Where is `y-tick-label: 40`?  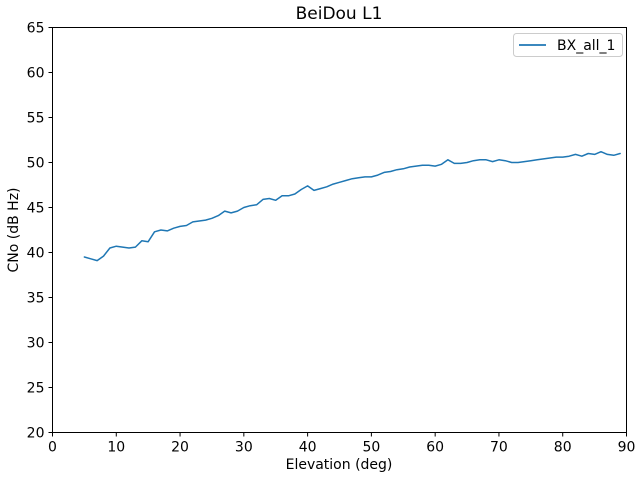 y-tick-label: 40 is located at coordinates (36, 254).